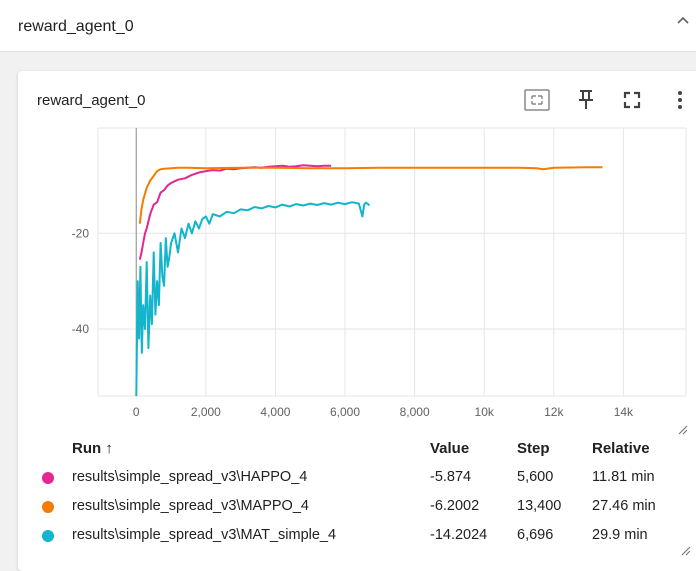 Image resolution: width=696 pixels, height=571 pixels. Describe the element at coordinates (621, 448) in the screenshot. I see `header-relative: Relative` at that location.